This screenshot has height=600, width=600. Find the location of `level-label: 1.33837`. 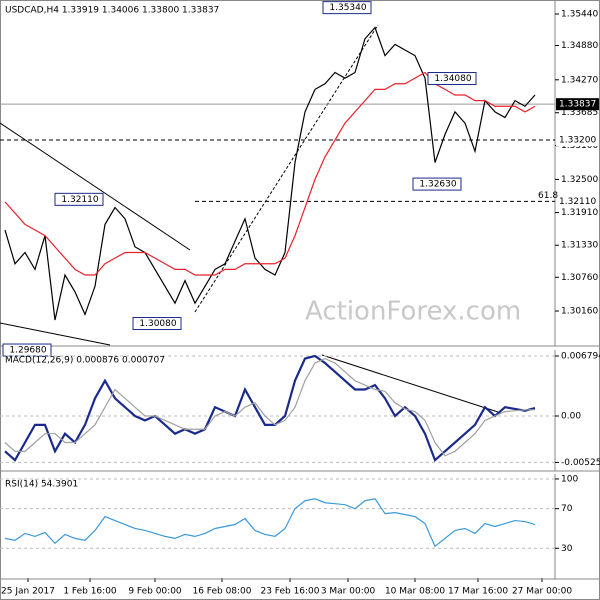

level-label: 1.33837 is located at coordinates (577, 105).